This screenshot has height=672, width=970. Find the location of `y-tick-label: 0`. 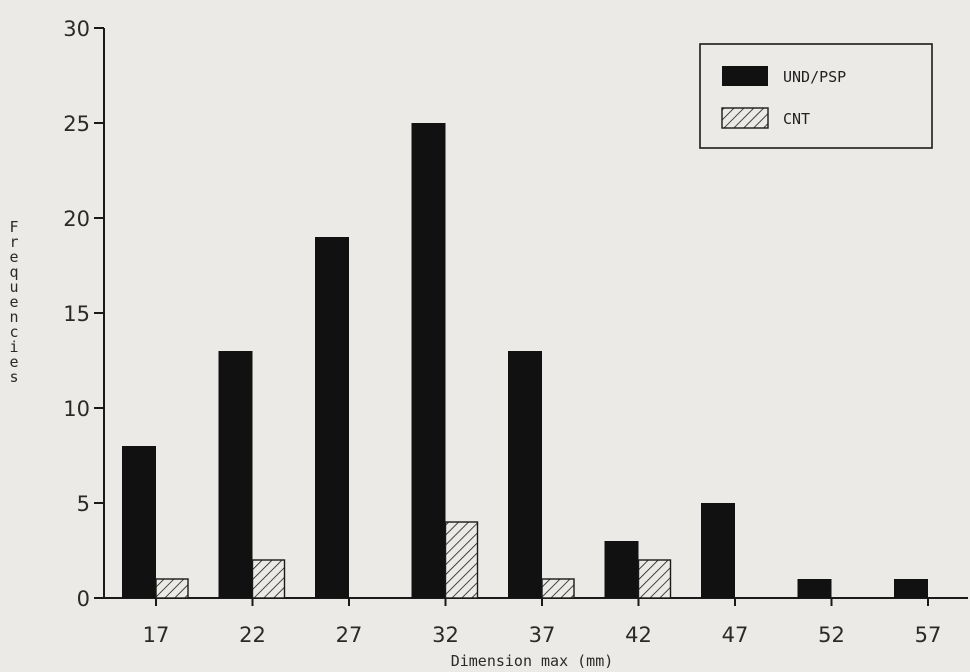

y-tick-label: 0 is located at coordinates (83, 599).